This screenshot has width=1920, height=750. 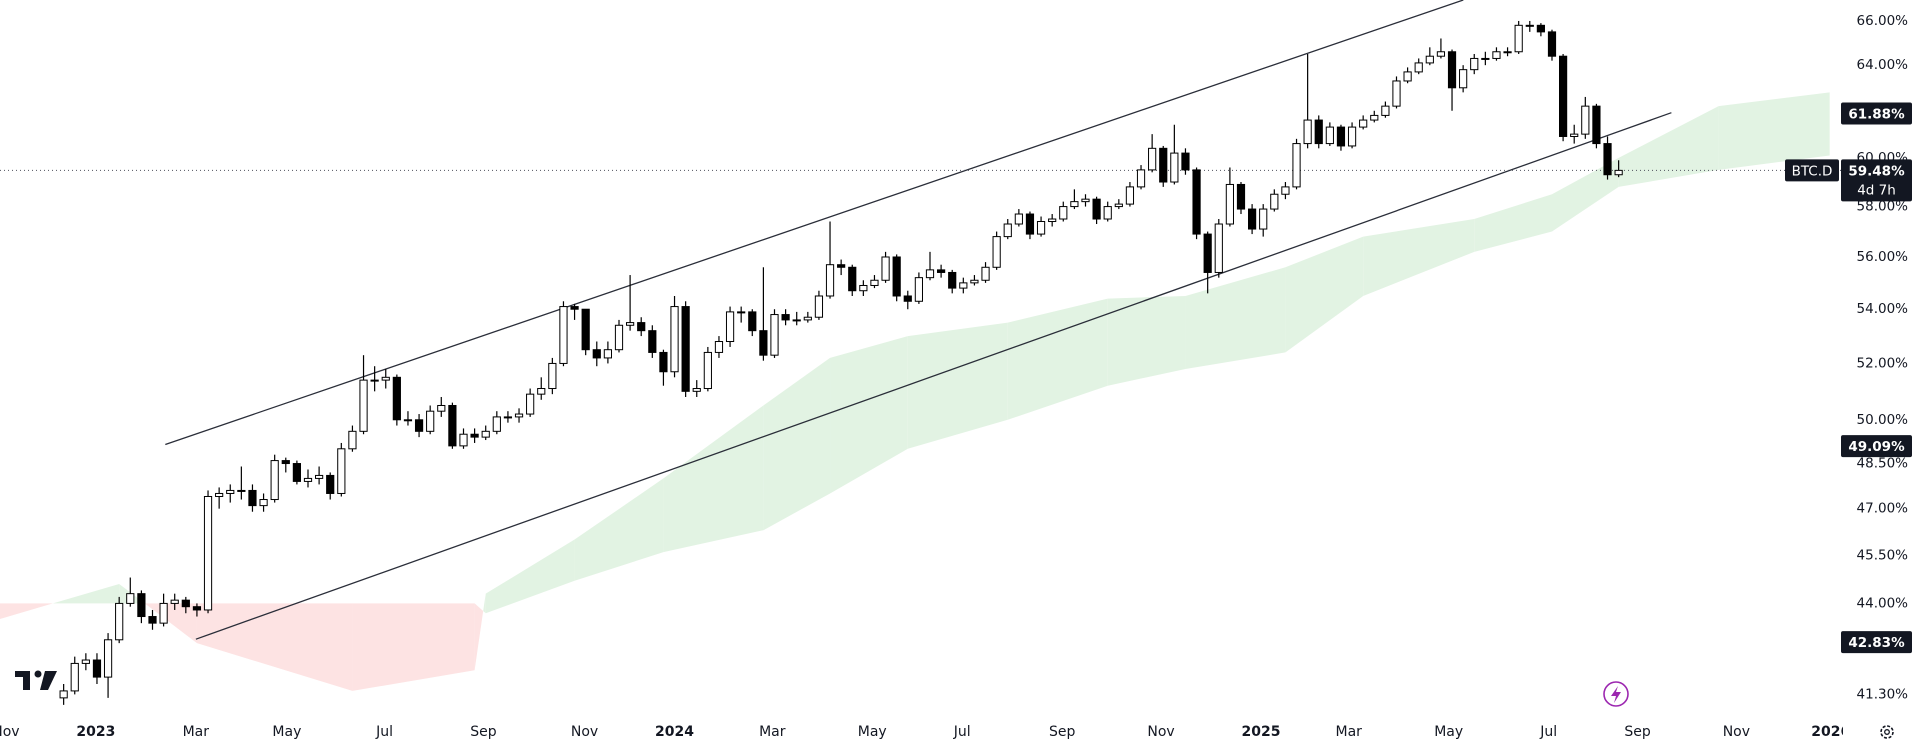 What do you see at coordinates (1848, 378) in the screenshot?
I see `price-badges: 61.88% 49.09% 42.83% BTC.D 59.48% 4d 7h` at bounding box center [1848, 378].